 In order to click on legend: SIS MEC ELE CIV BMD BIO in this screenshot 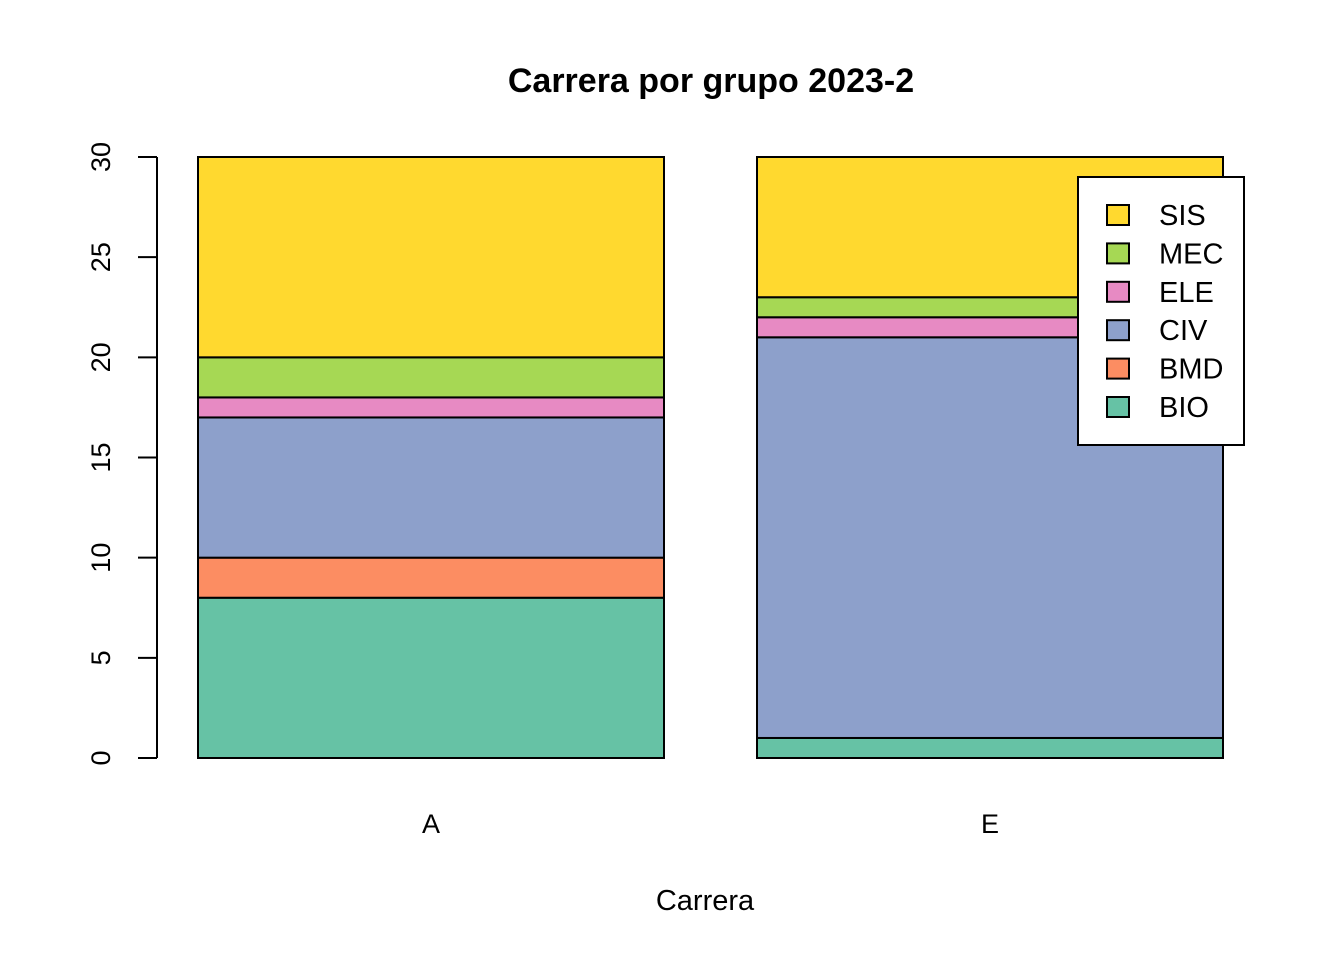, I will do `click(1161, 311)`.